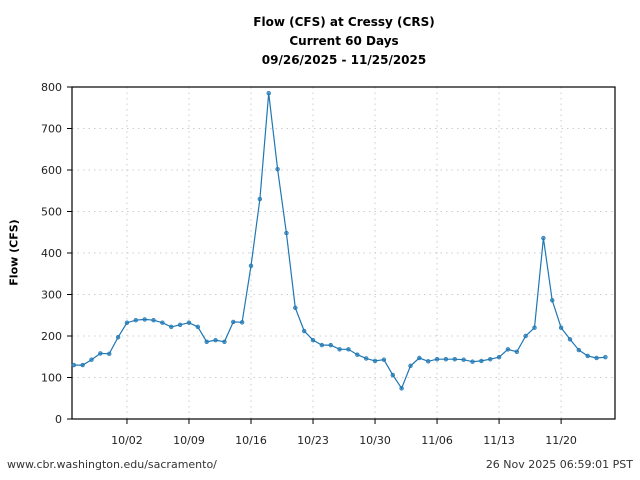 This screenshot has width=640, height=480. What do you see at coordinates (499, 440) in the screenshot?
I see `x-tick-label: 11/13` at bounding box center [499, 440].